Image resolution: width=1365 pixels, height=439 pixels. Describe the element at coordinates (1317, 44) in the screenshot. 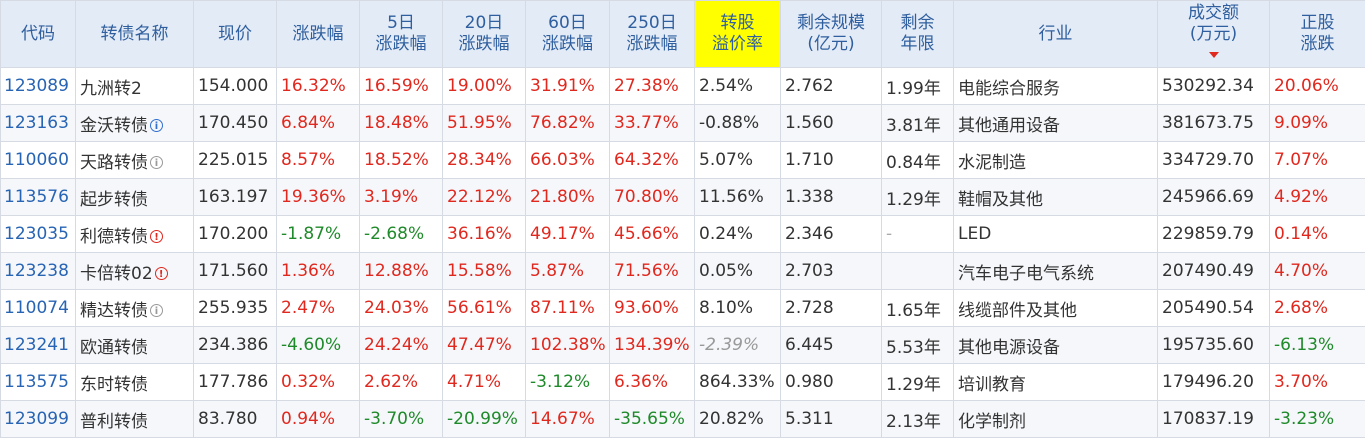

I see `col-header-label: 涨跌` at that location.